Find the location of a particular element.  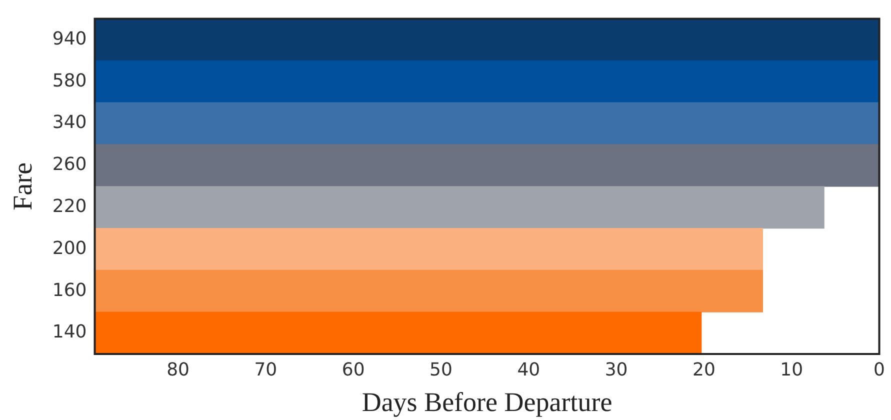

x-tick-label: 40 is located at coordinates (528, 369).